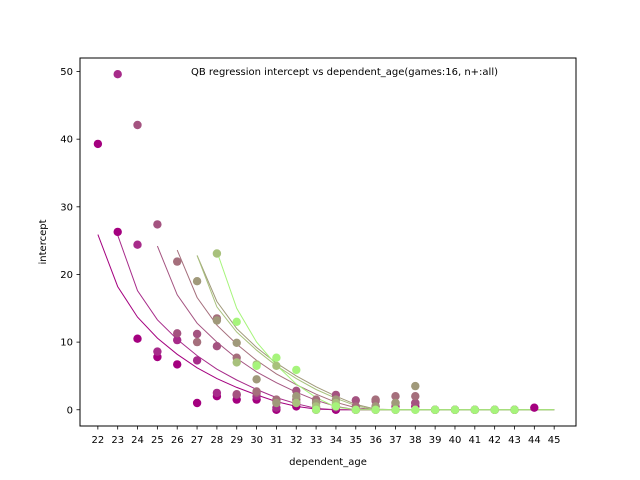 This screenshot has height=480, width=640. What do you see at coordinates (177, 440) in the screenshot?
I see `x-tick-label: 26` at bounding box center [177, 440].